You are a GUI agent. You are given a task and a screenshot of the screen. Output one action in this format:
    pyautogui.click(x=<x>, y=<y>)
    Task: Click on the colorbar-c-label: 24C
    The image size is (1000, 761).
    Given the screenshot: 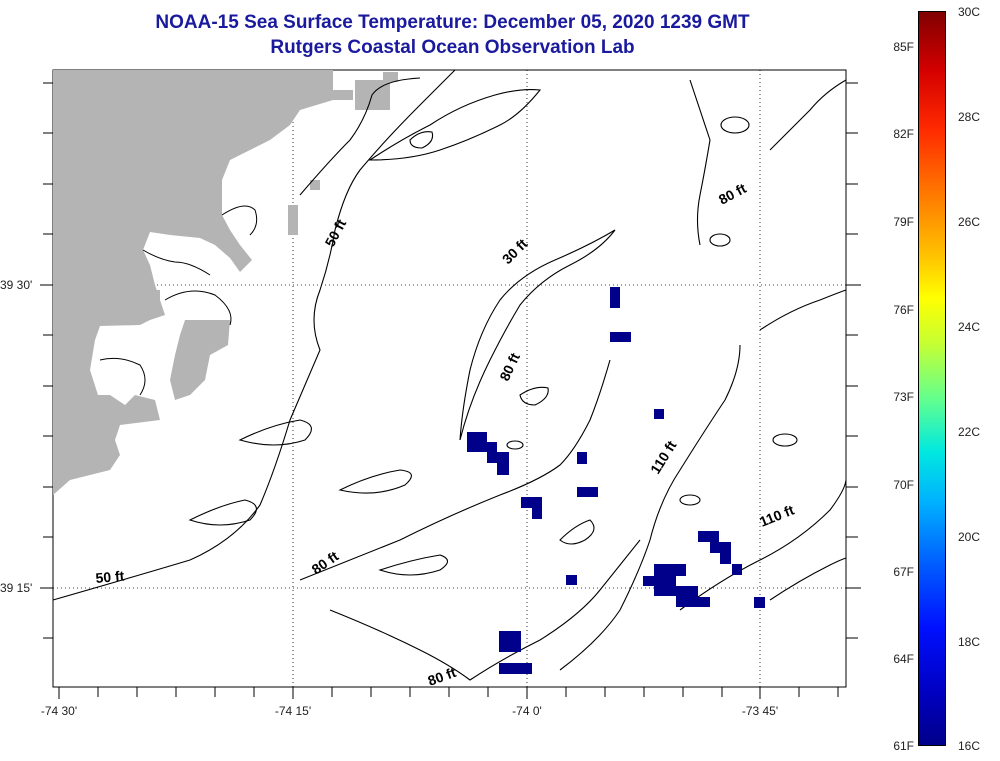 What is the action you would take?
    pyautogui.click(x=969, y=327)
    